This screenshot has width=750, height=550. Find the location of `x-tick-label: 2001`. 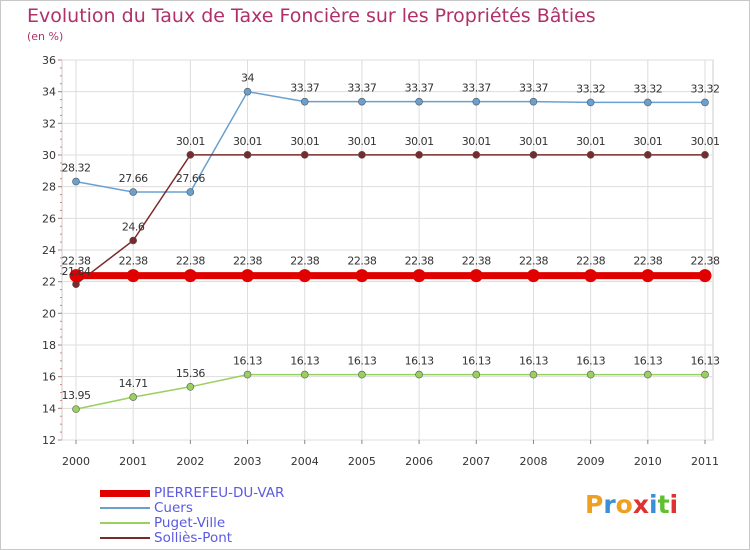

x-tick-label: 2001 is located at coordinates (133, 461).